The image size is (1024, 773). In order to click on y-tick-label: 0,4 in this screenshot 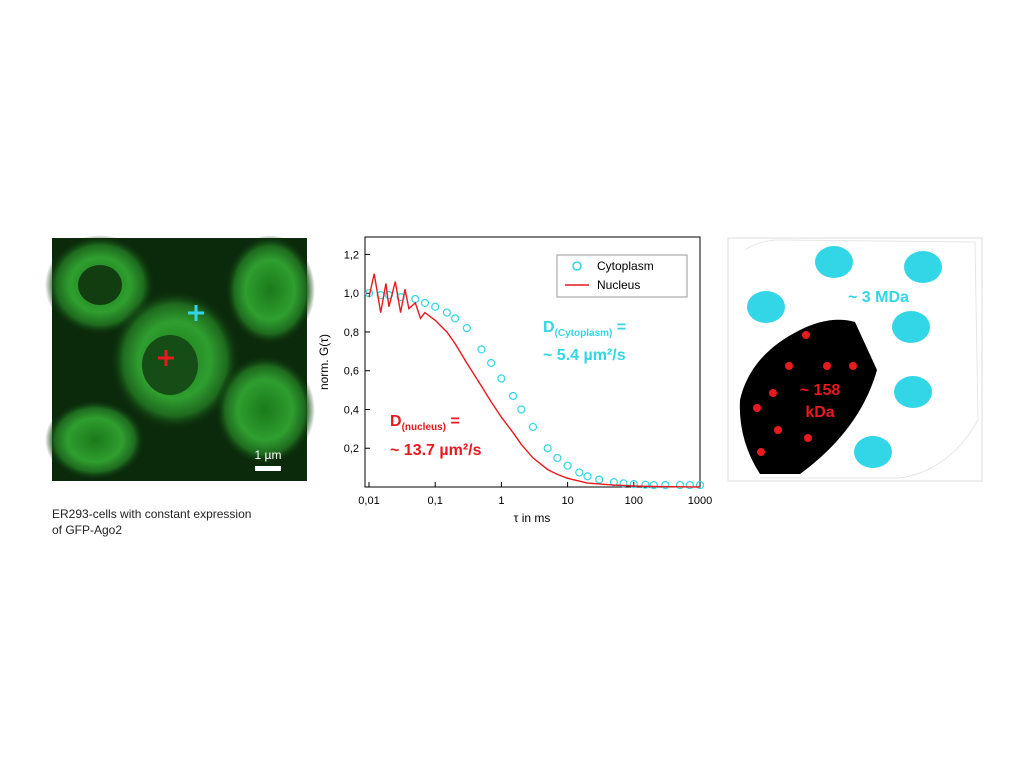, I will do `click(351, 410)`.